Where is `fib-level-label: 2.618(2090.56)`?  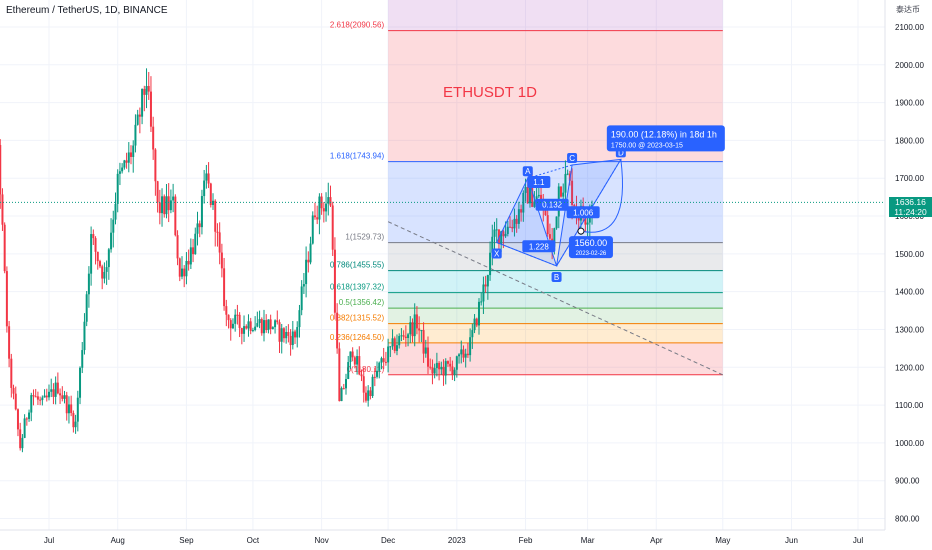
fib-level-label: 2.618(2090.56) is located at coordinates (357, 25).